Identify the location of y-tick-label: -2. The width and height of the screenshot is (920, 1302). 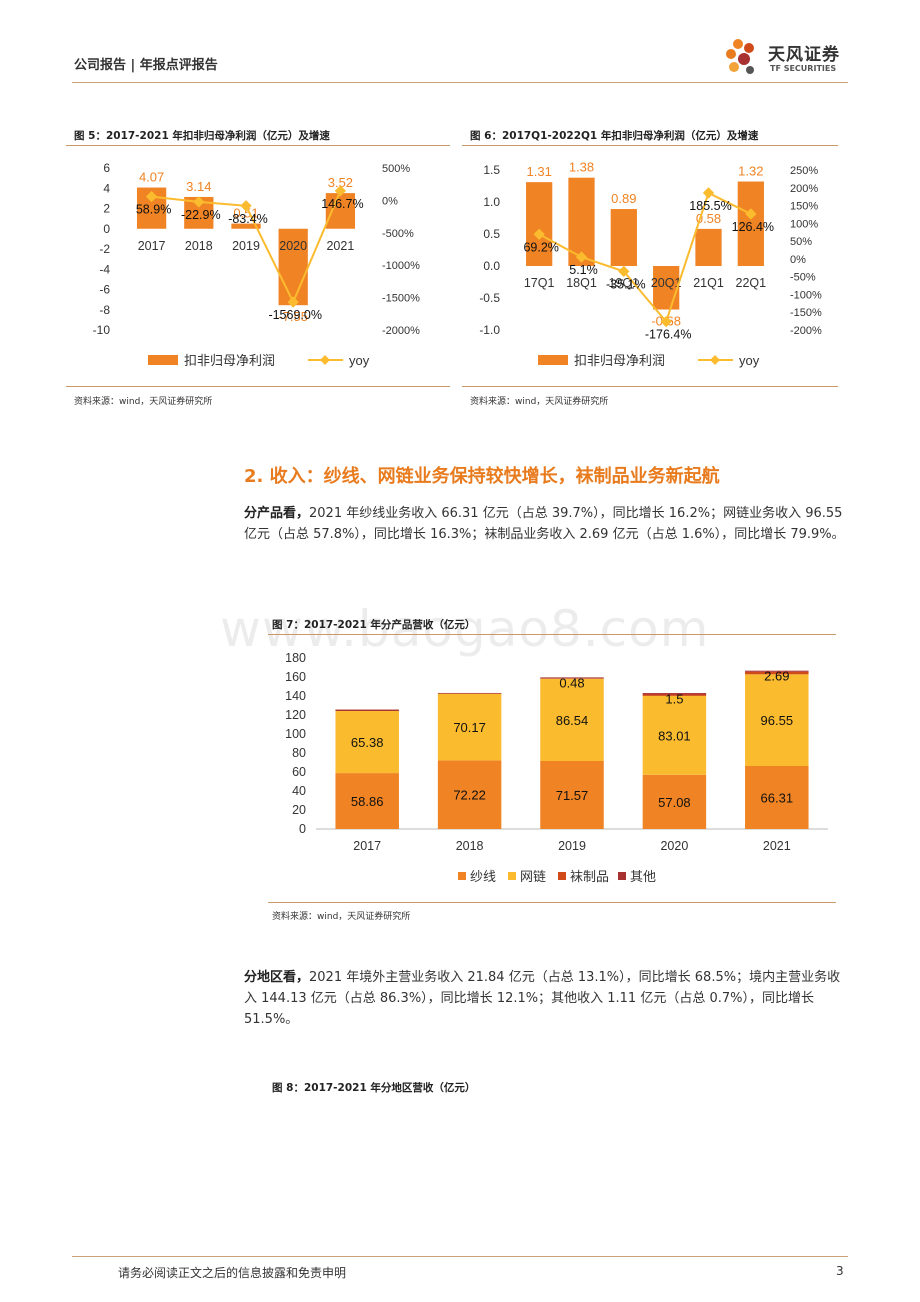
(104, 249).